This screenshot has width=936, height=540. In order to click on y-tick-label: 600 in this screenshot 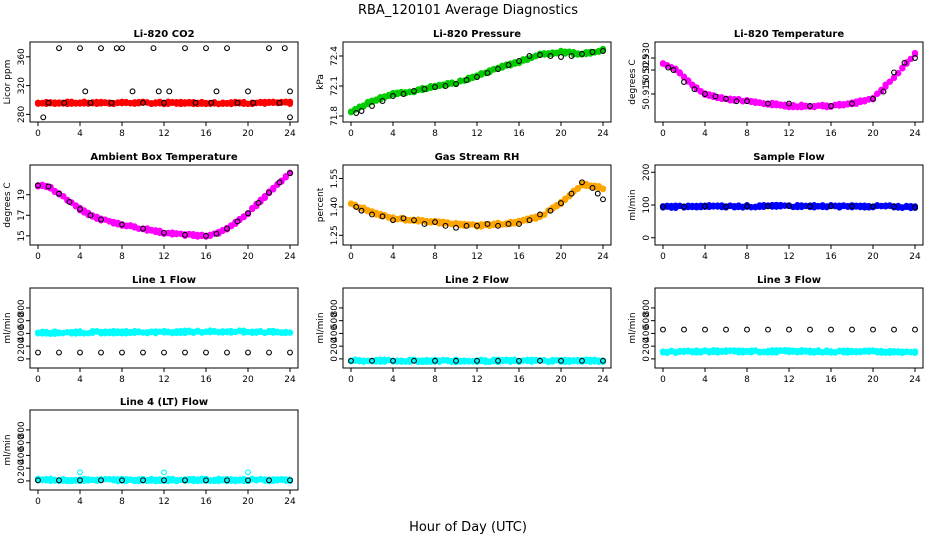, I will do `click(647, 320)`.